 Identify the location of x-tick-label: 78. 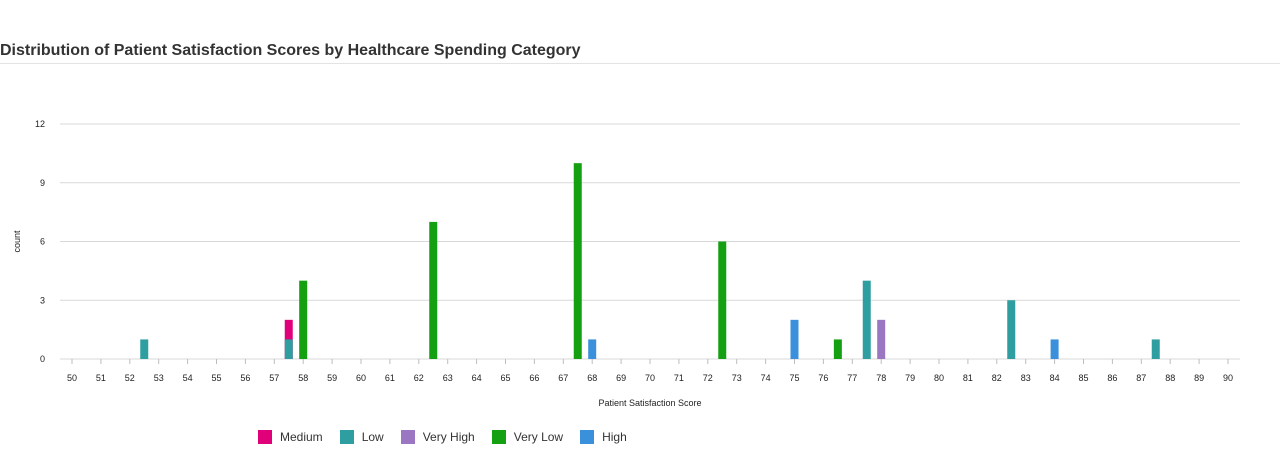
(881, 378).